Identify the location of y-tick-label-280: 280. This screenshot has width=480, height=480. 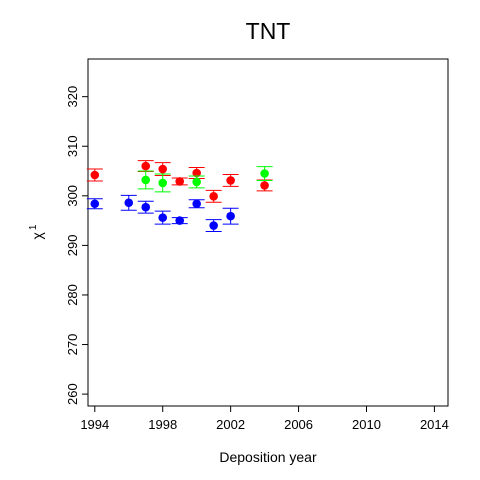
(72, 295).